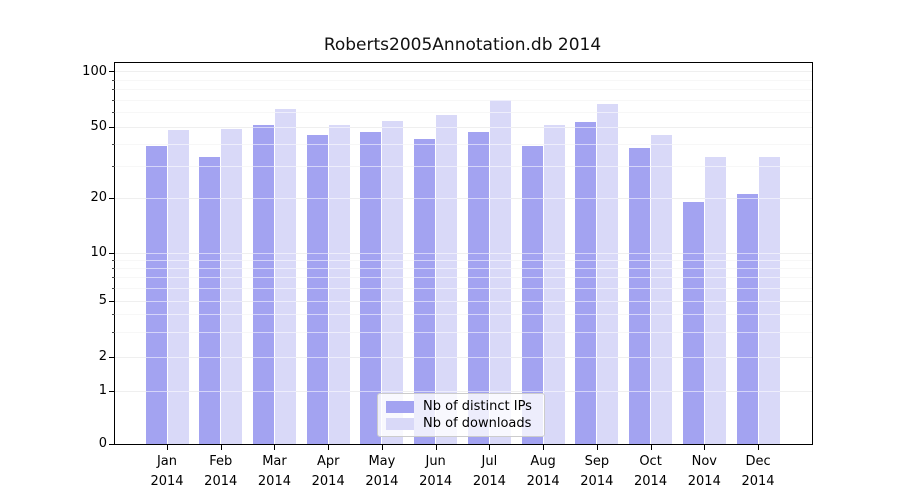 This screenshot has width=900, height=500. I want to click on bar-jun-distinct-ips, so click(425, 291).